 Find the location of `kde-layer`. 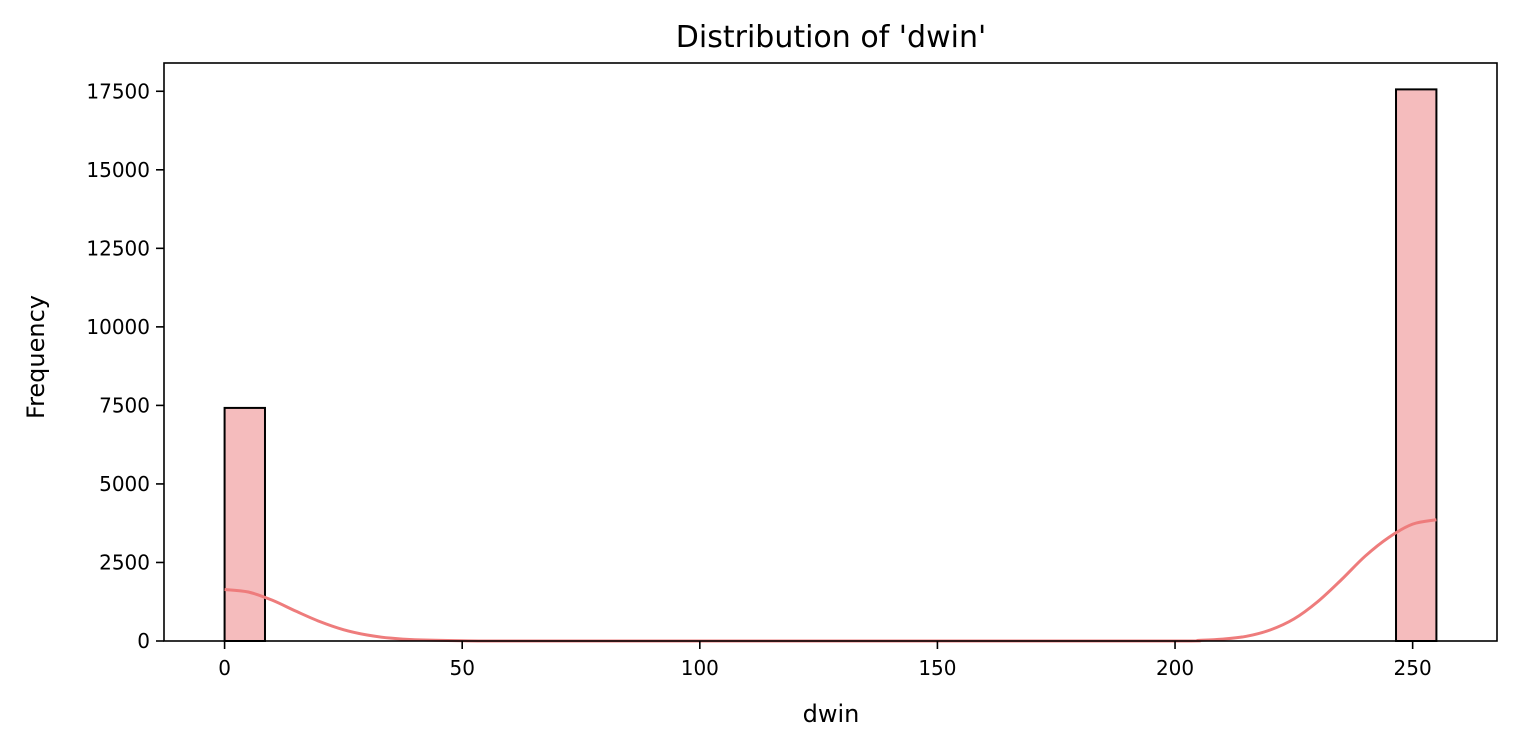

kde-layer is located at coordinates (830, 580).